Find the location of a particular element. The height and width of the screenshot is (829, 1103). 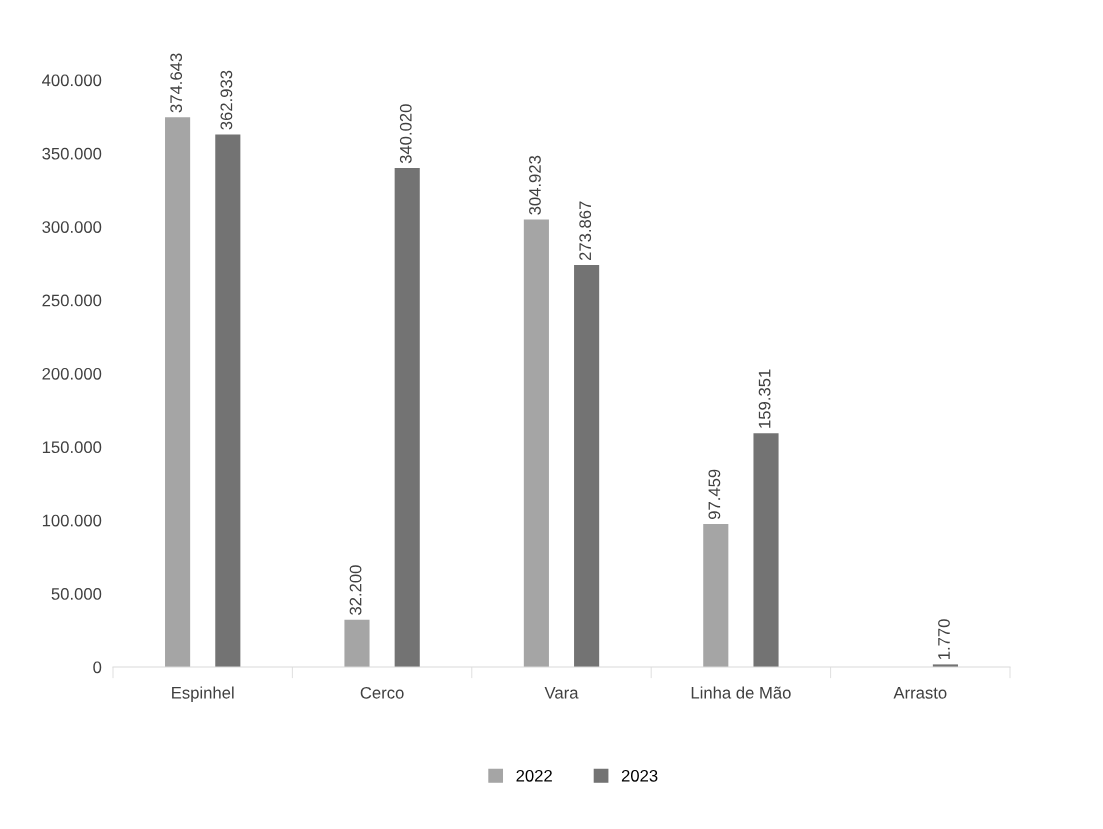

y-tick-label: 0 is located at coordinates (97, 667).